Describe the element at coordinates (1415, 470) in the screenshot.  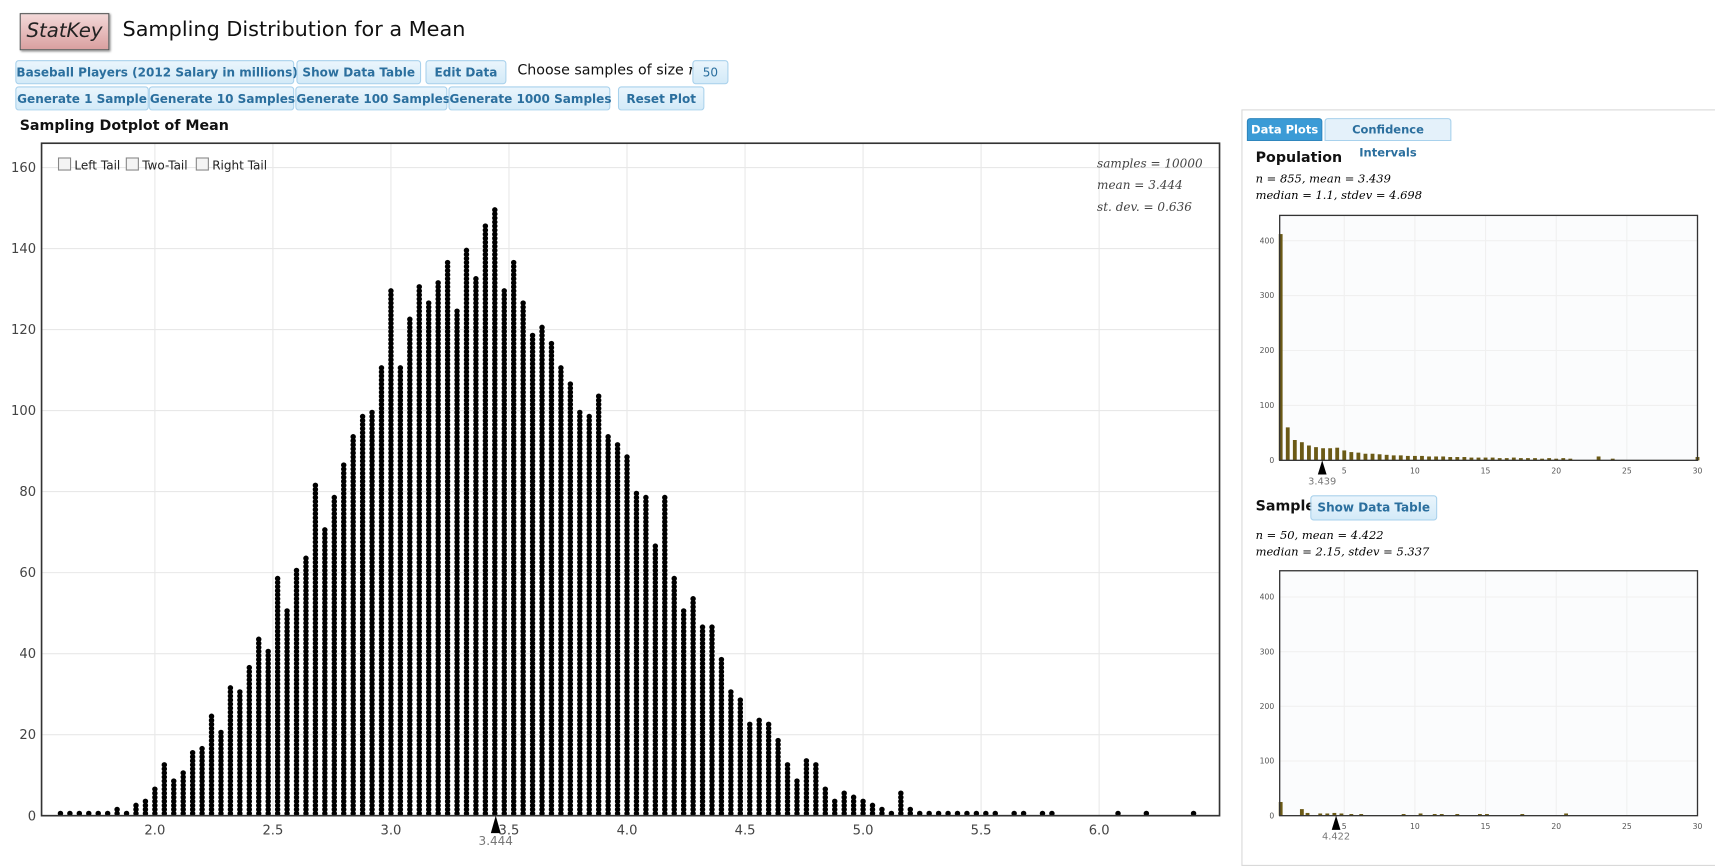
I see `x-tick-label: 10` at that location.